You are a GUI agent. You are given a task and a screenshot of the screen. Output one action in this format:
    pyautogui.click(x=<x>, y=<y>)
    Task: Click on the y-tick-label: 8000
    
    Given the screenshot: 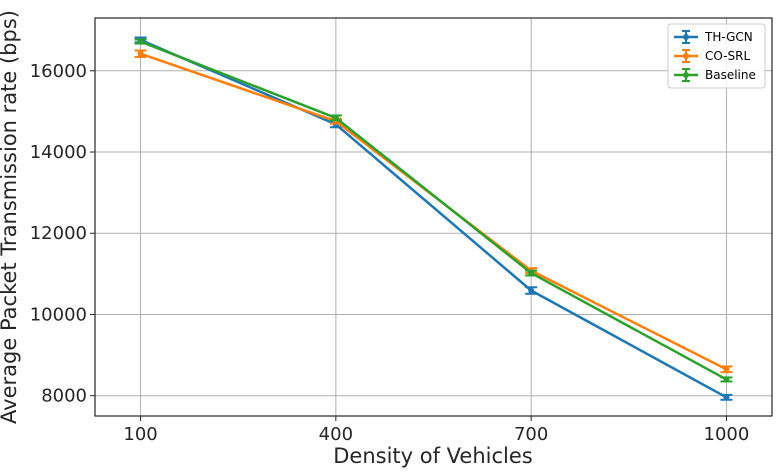 What is the action you would take?
    pyautogui.click(x=64, y=396)
    